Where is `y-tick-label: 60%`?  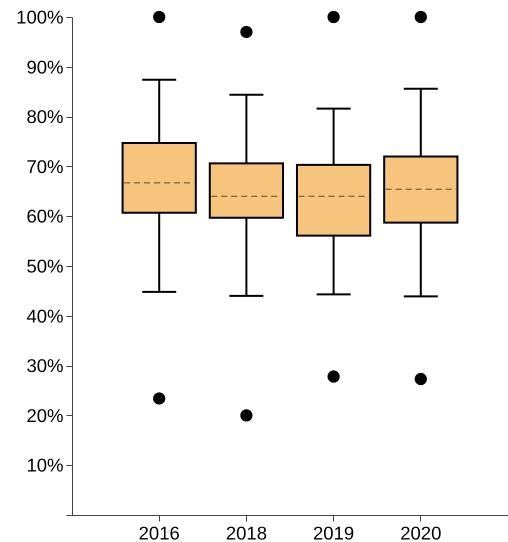 y-tick-label: 60% is located at coordinates (45, 216).